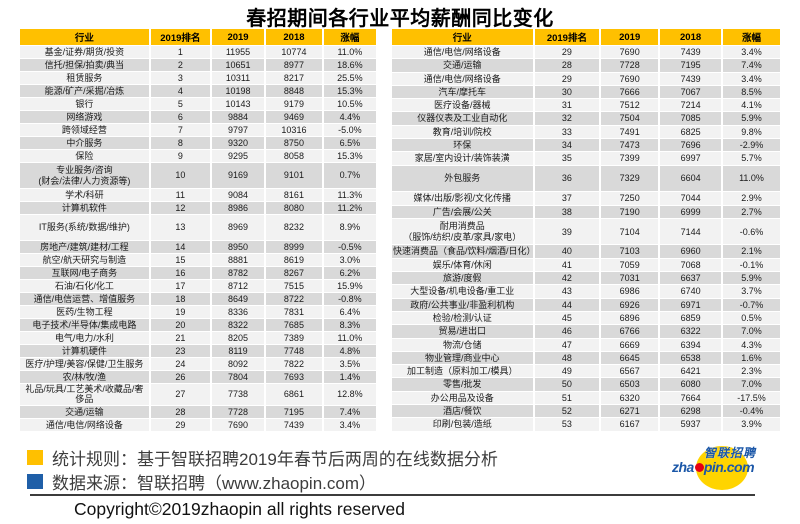 The width and height of the screenshot is (800, 524). I want to click on salary-2018-cell: 7748, so click(294, 351).